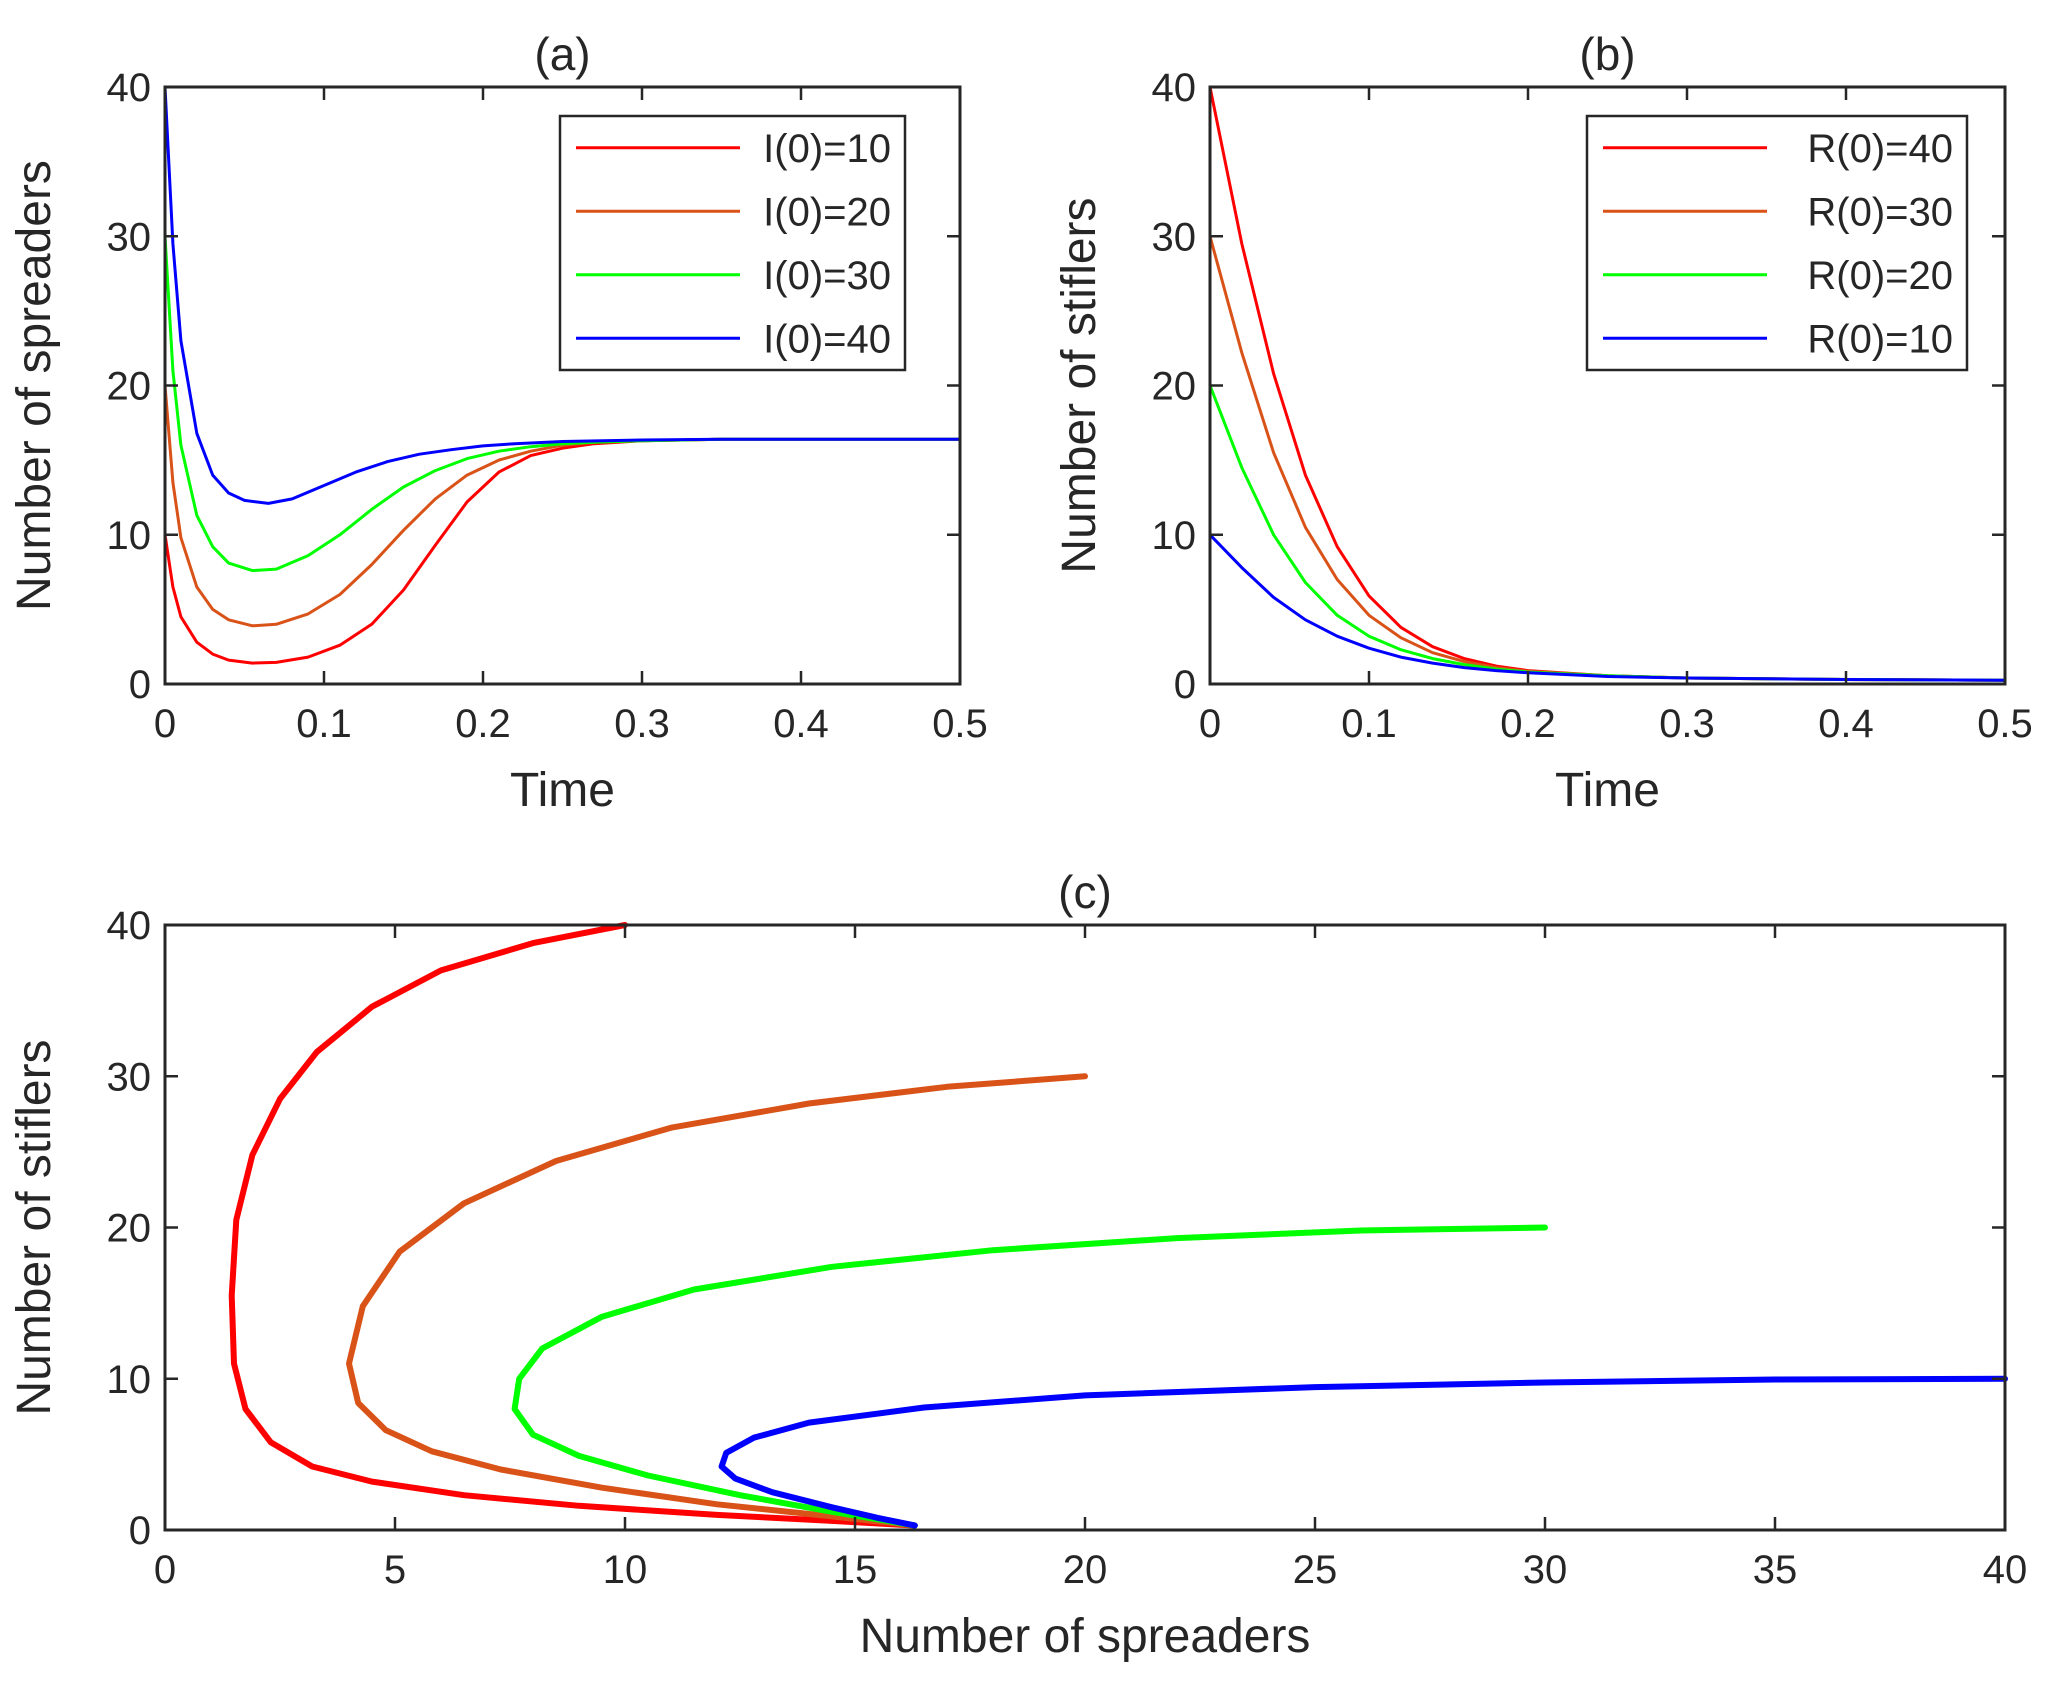 The height and width of the screenshot is (1704, 2052). Describe the element at coordinates (1545, 1570) in the screenshot. I see `x-tick-label: 30` at that location.